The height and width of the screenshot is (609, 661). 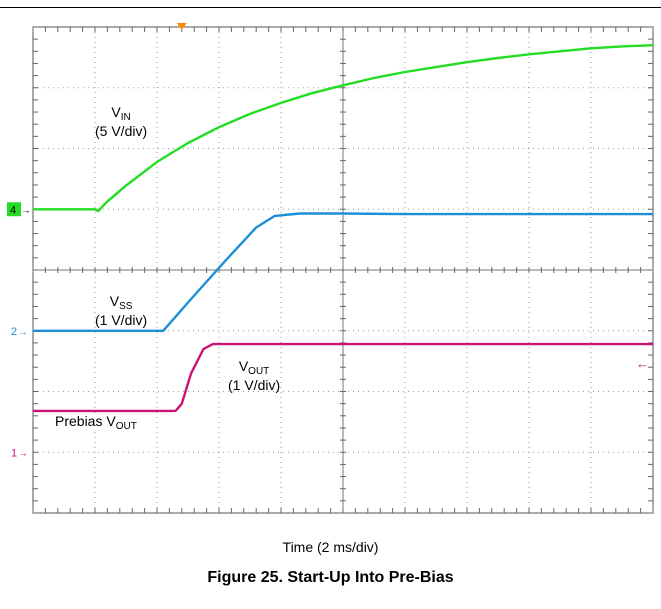 I want to click on vout-scale-label: (1 V/div), so click(x=254, y=385).